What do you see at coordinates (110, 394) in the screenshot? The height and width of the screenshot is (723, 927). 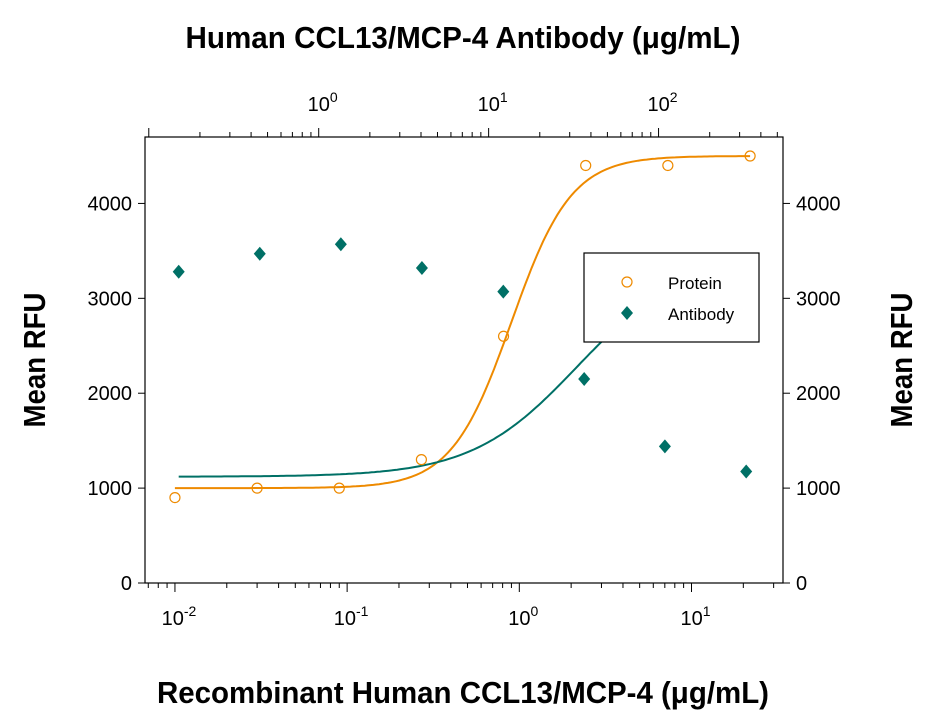 I see `y-tick-label-left: 2000` at bounding box center [110, 394].